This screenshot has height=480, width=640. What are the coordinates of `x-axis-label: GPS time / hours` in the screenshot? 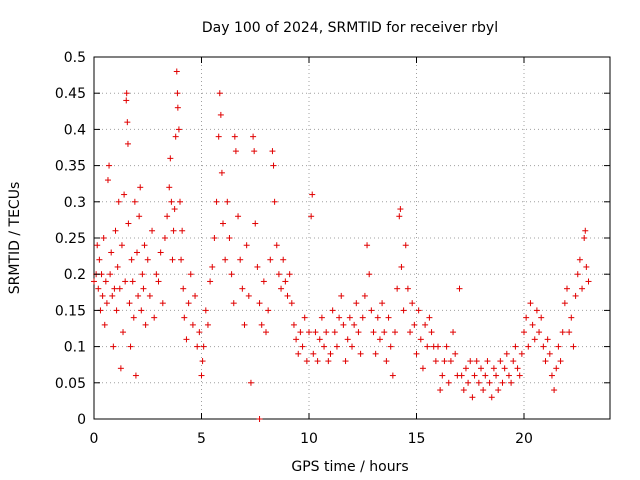 It's located at (349, 467).